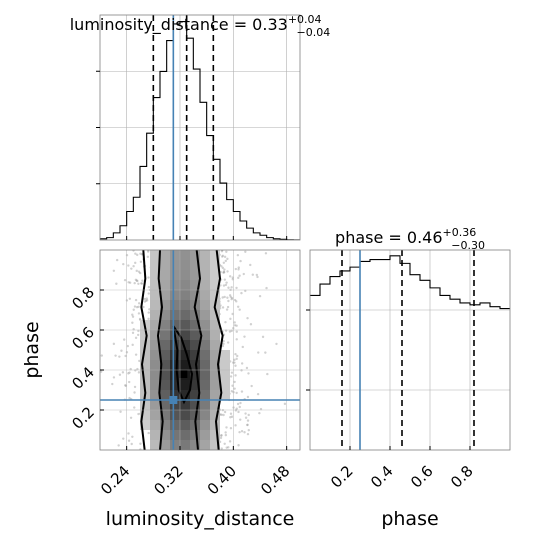 This screenshot has height=550, width=550. I want to click on y-tick-label: 0.2, so click(83, 418).